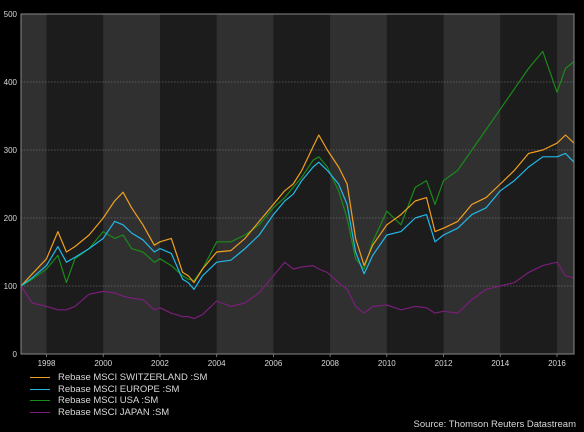  I want to click on legend-label: Rebase MSCI EUROPE :SM, so click(119, 389).